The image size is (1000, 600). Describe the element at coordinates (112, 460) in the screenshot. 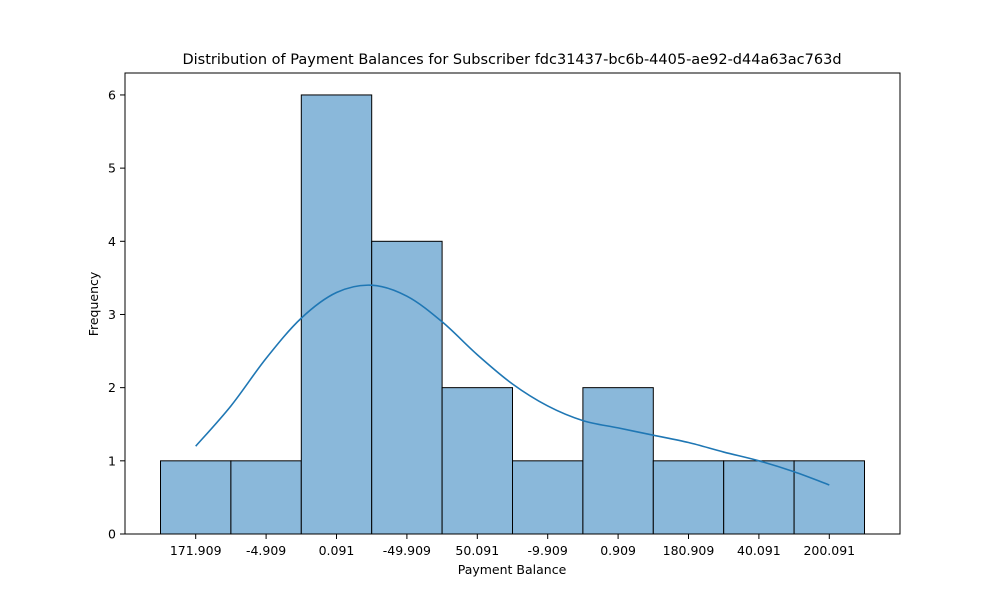

I see `y-tick-label: 1` at that location.